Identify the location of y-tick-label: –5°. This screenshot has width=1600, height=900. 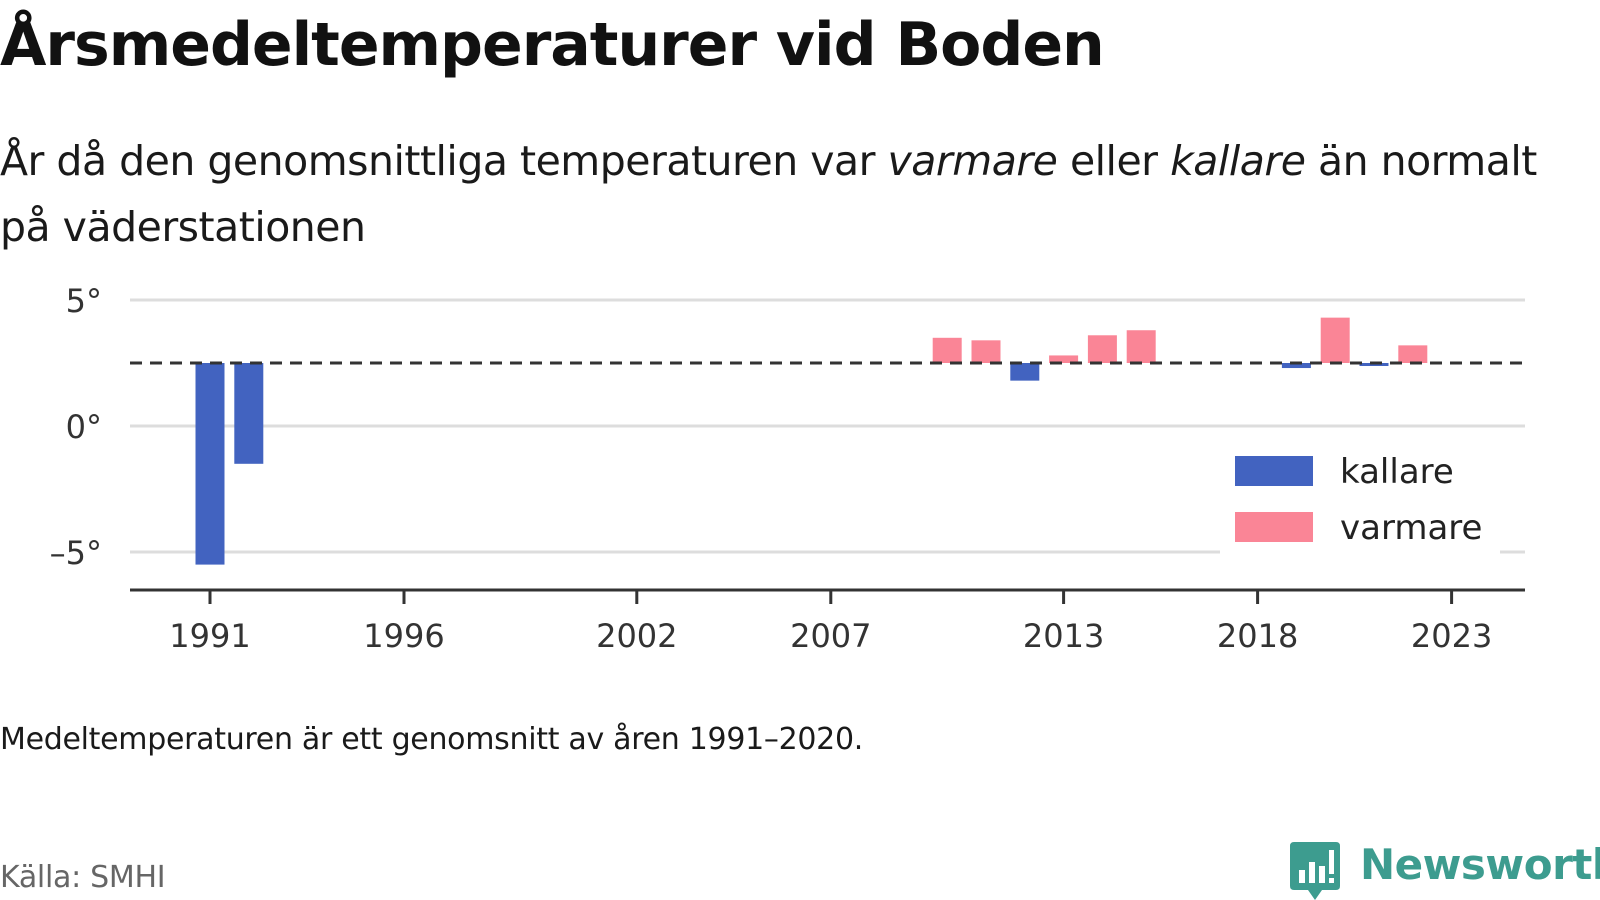
(76, 553).